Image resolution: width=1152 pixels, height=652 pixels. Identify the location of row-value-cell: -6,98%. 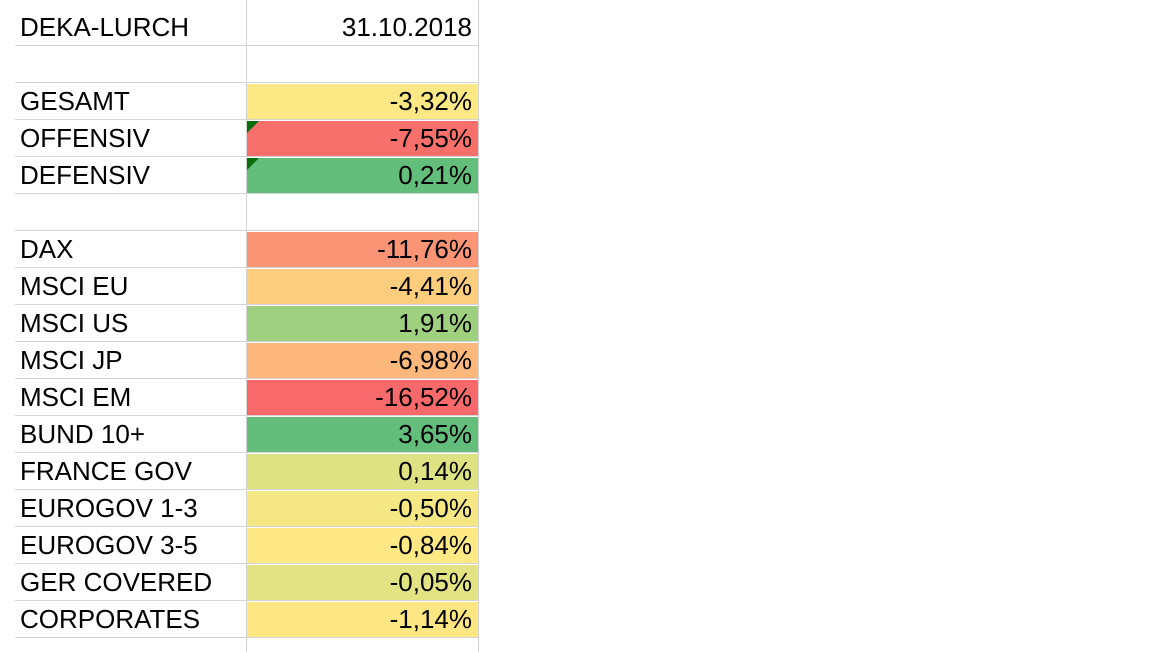
(362, 360).